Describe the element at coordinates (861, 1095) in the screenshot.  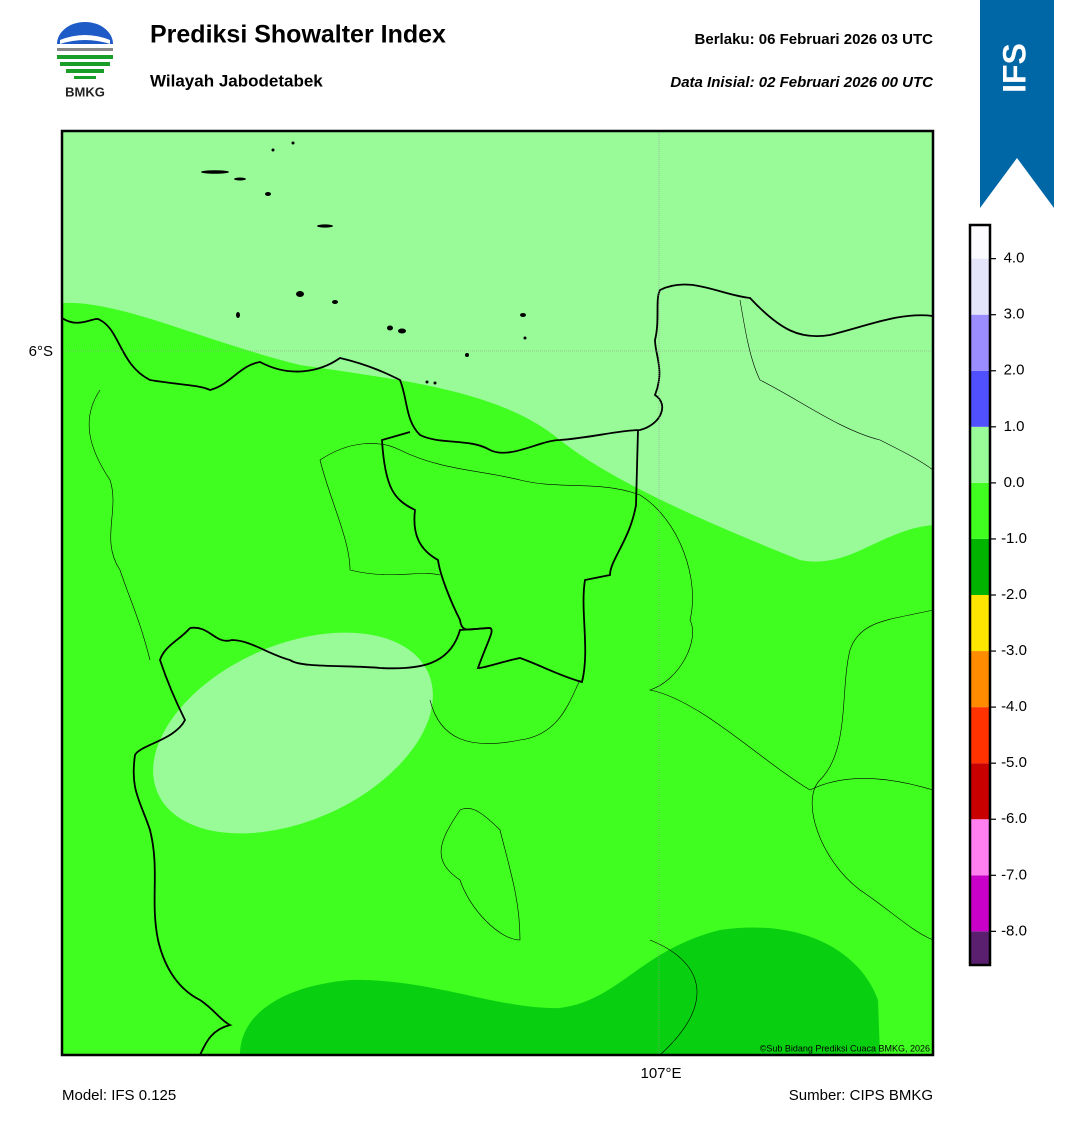
I see `source: Sumber: CIPS BMKG` at that location.